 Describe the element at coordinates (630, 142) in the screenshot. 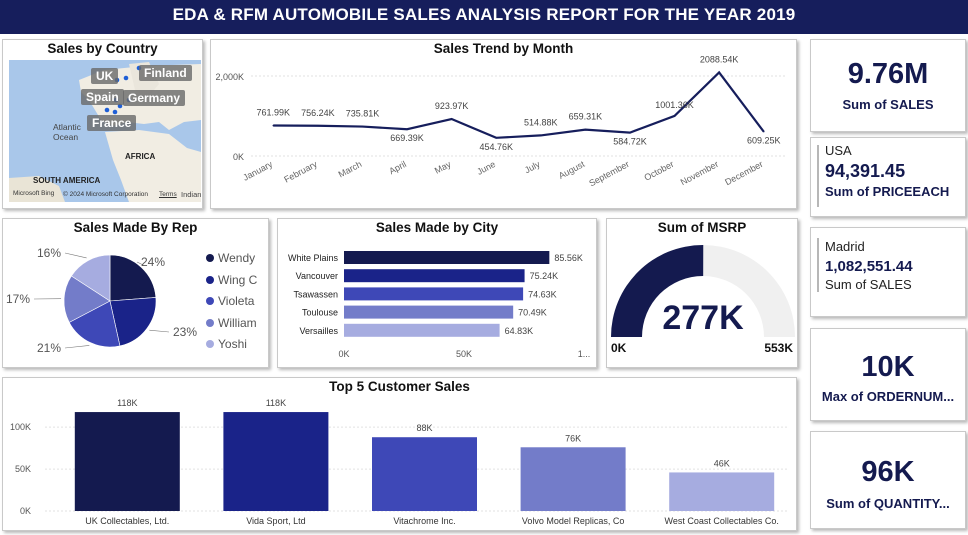

I see `trend-data-label: 584.72K` at that location.